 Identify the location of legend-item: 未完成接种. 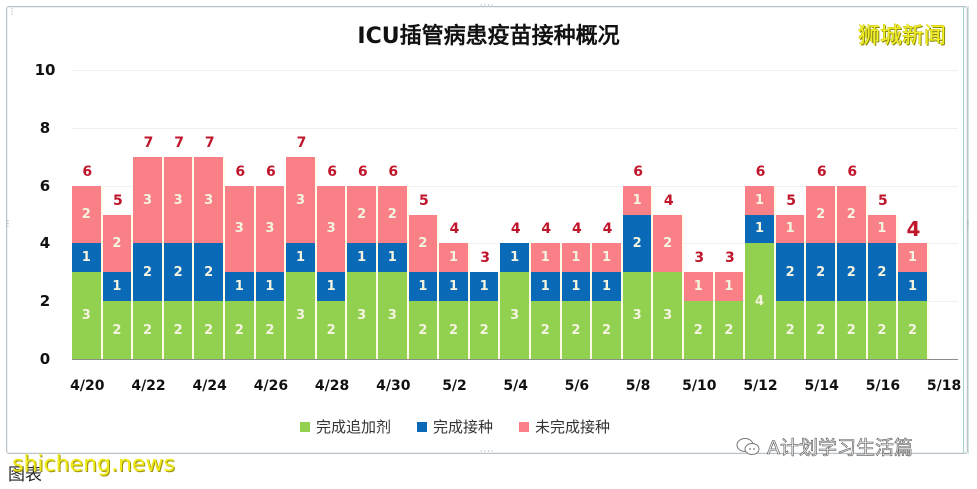
(564, 426).